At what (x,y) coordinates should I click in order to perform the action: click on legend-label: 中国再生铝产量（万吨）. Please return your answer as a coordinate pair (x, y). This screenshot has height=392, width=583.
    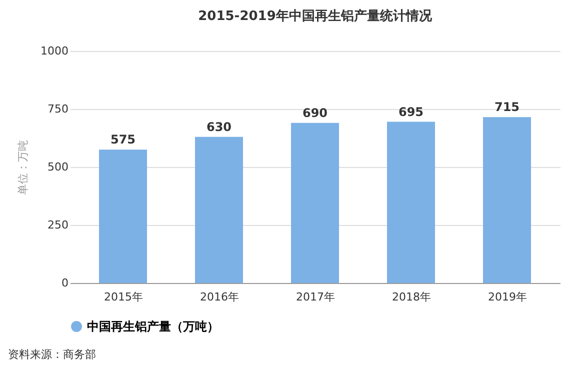
    Looking at the image, I should click on (153, 327).